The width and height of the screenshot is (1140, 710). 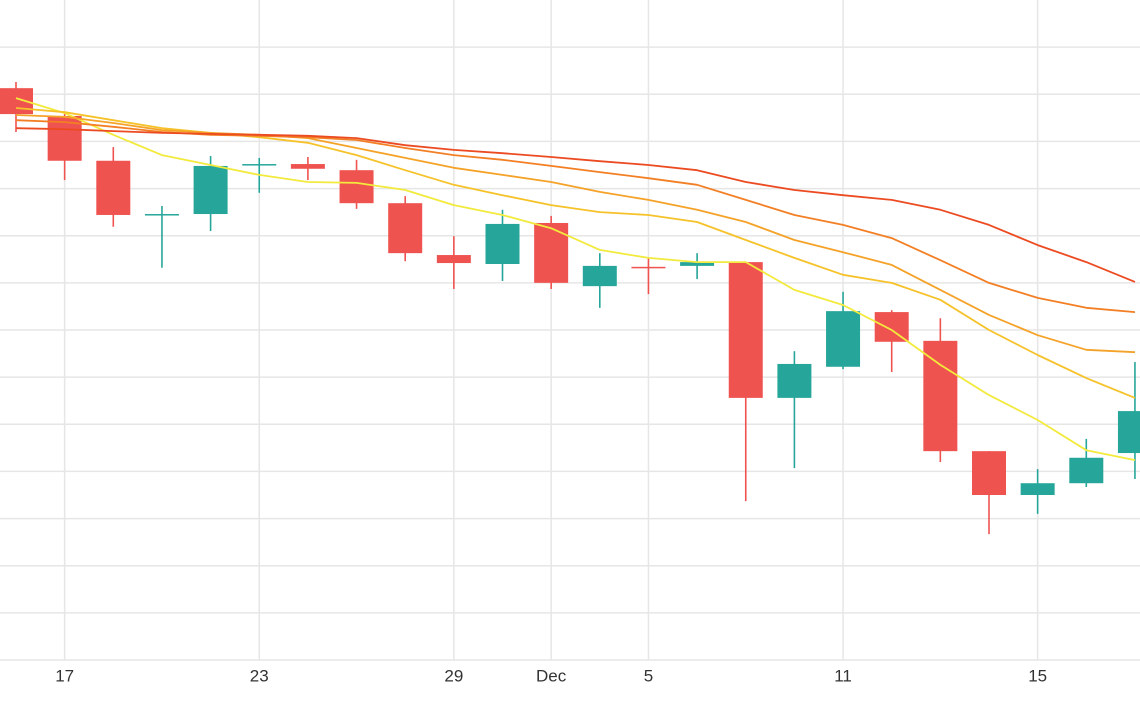 I want to click on x-tick-label: 15, so click(x=1037, y=675).